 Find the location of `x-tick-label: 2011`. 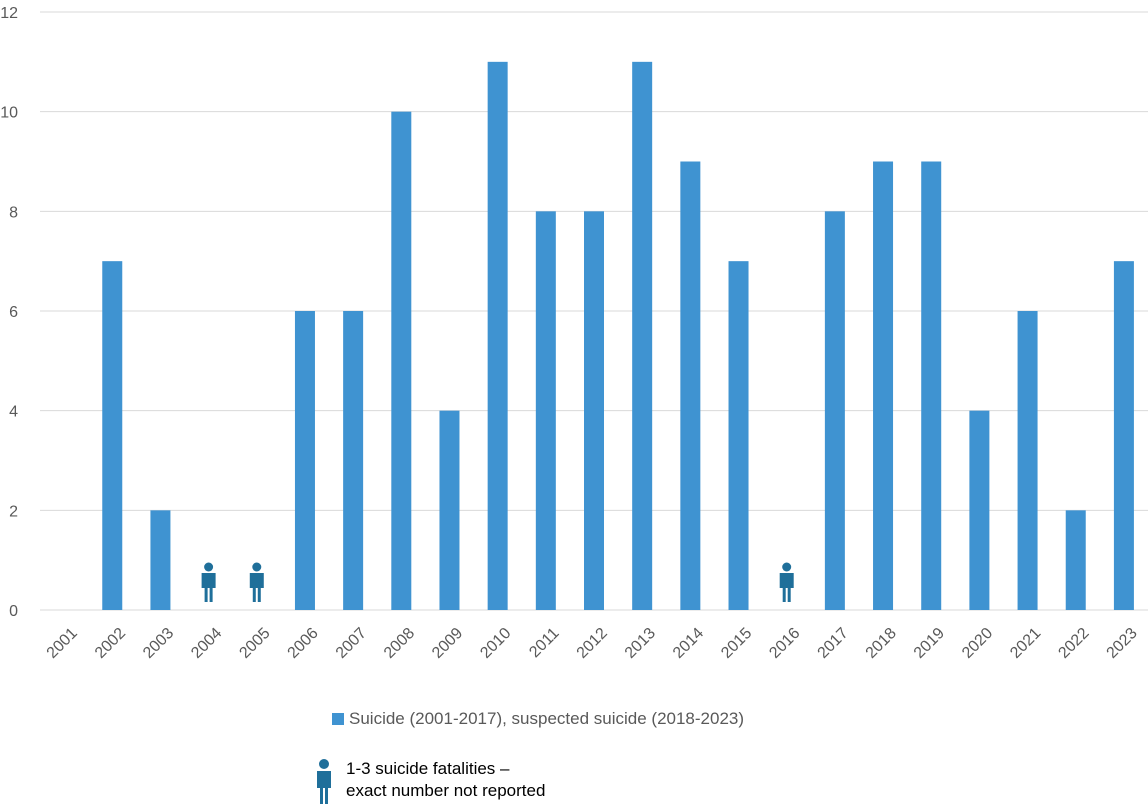

x-tick-label: 2011 is located at coordinates (544, 643).